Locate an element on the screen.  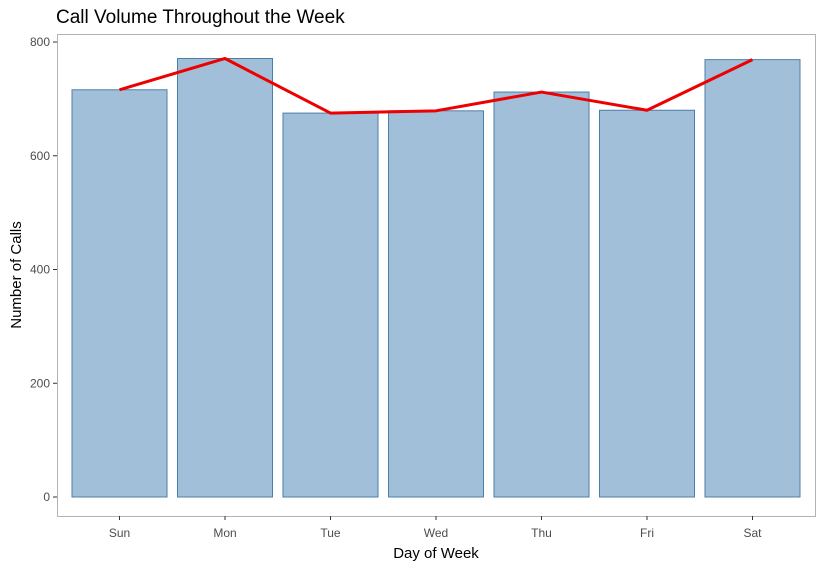
x-tick-label: Thu is located at coordinates (541, 533).